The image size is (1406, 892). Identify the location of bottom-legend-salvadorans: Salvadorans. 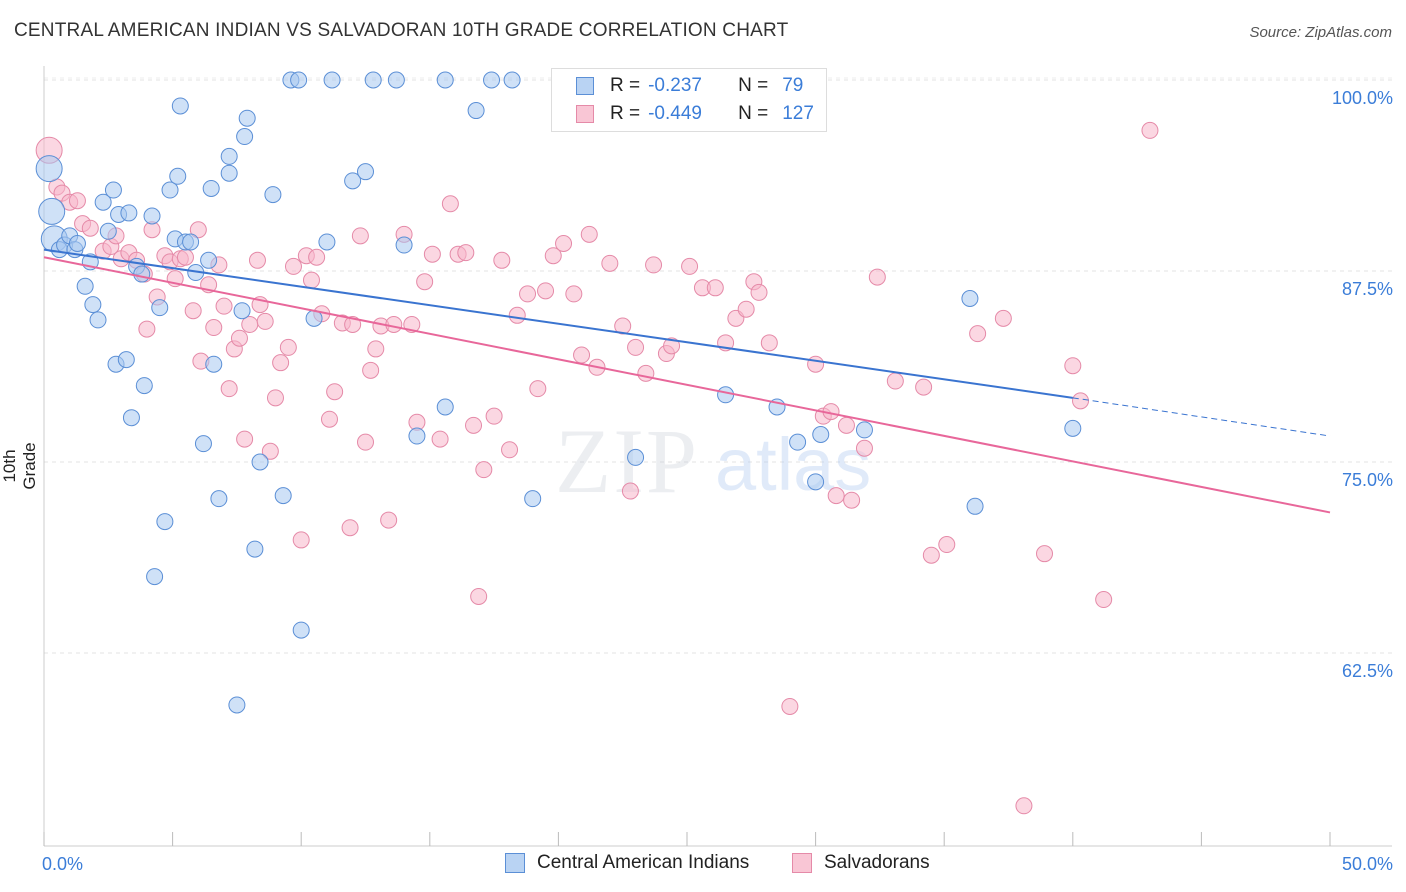
(861, 863).